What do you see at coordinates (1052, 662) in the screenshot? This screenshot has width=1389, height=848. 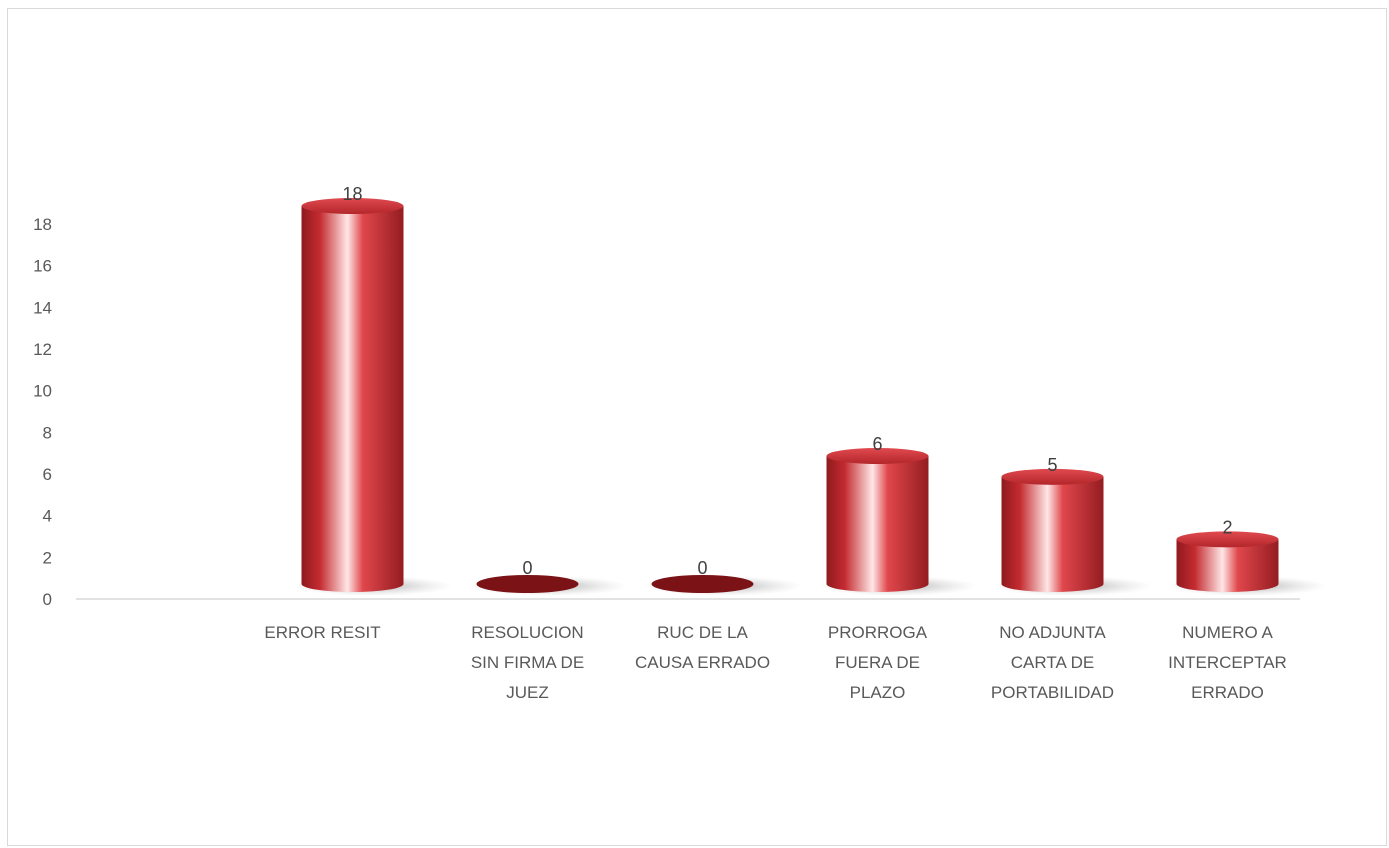 I see `category-label: NO ADJUNTA CARTA DE PORTABILIDAD` at bounding box center [1052, 662].